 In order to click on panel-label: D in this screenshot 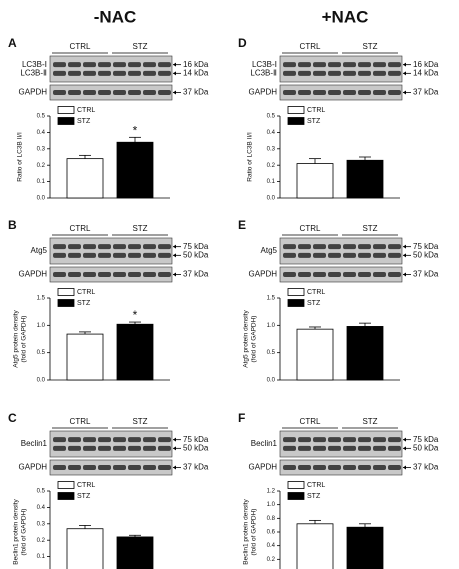, I will do `click(242, 43)`.